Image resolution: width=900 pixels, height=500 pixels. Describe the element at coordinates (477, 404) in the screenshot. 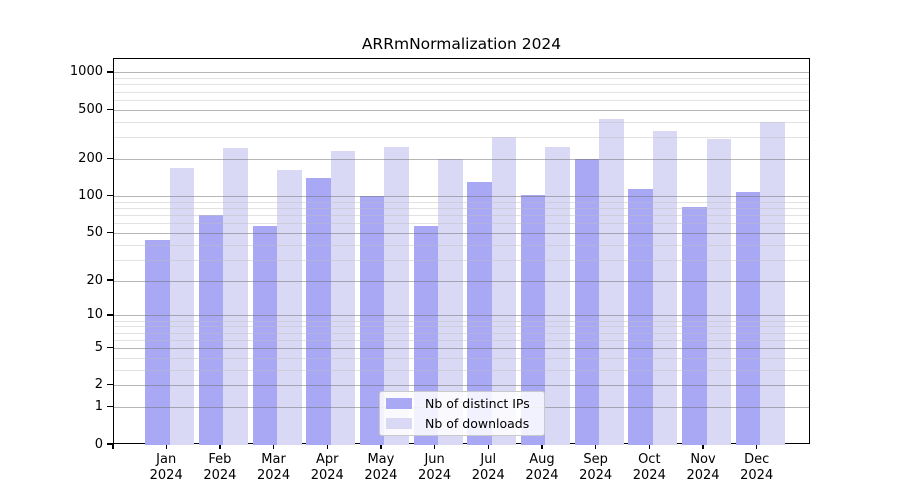

I see `legend-label-distinct-ips: Nb of distinct IPs` at that location.